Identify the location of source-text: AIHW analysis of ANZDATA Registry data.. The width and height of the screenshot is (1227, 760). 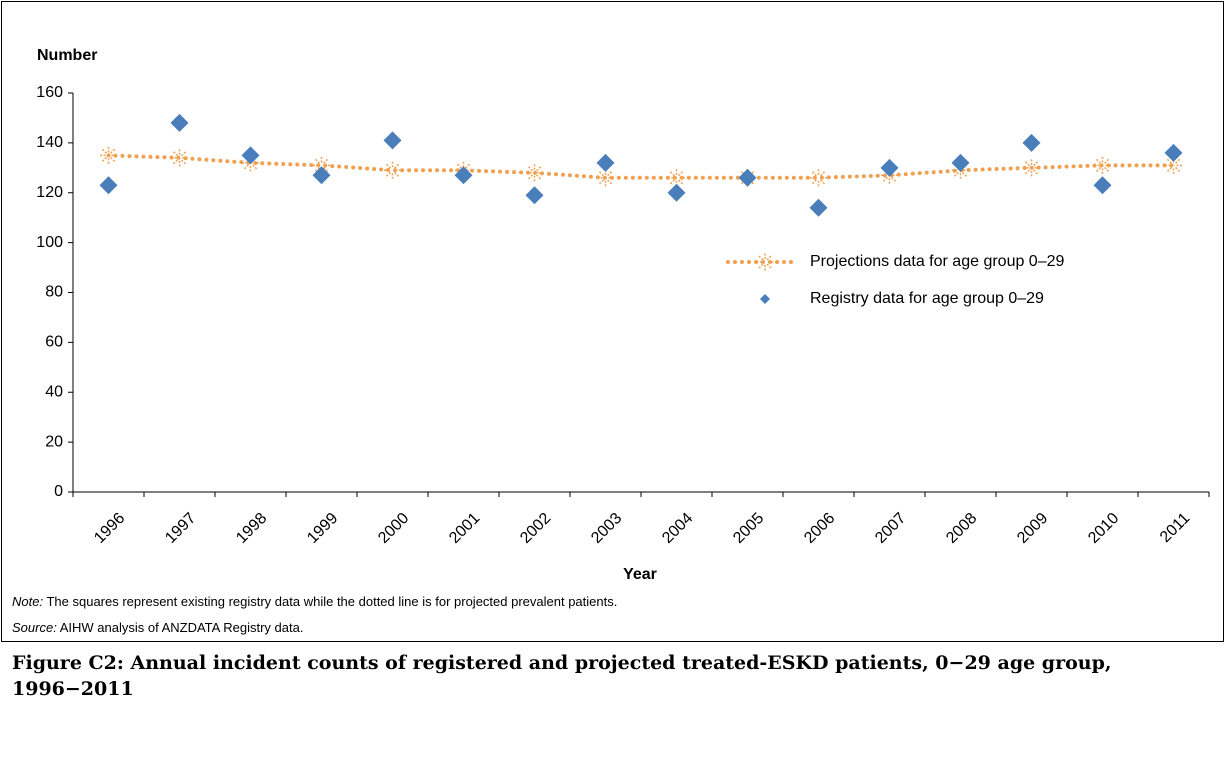
(181, 627).